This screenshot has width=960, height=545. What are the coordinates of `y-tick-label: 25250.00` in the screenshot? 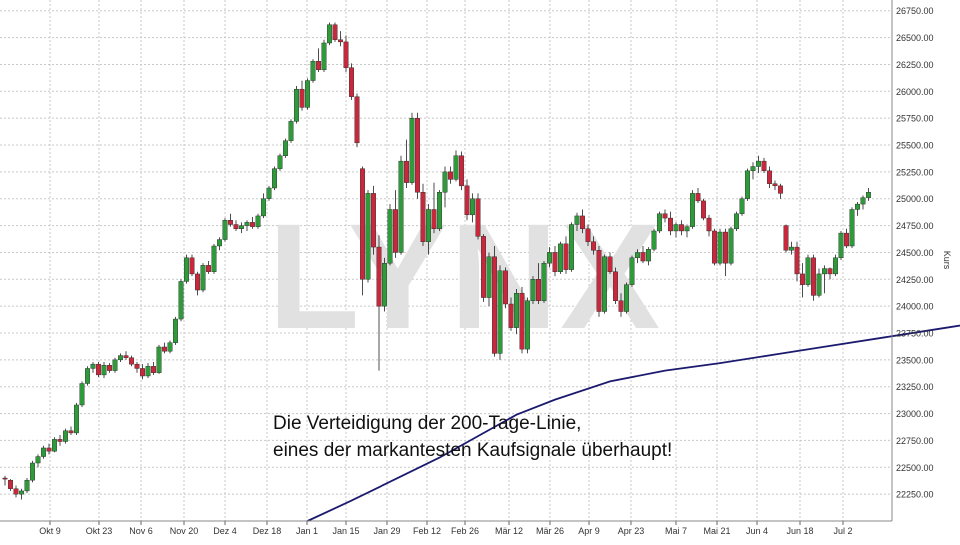 It's located at (915, 172).